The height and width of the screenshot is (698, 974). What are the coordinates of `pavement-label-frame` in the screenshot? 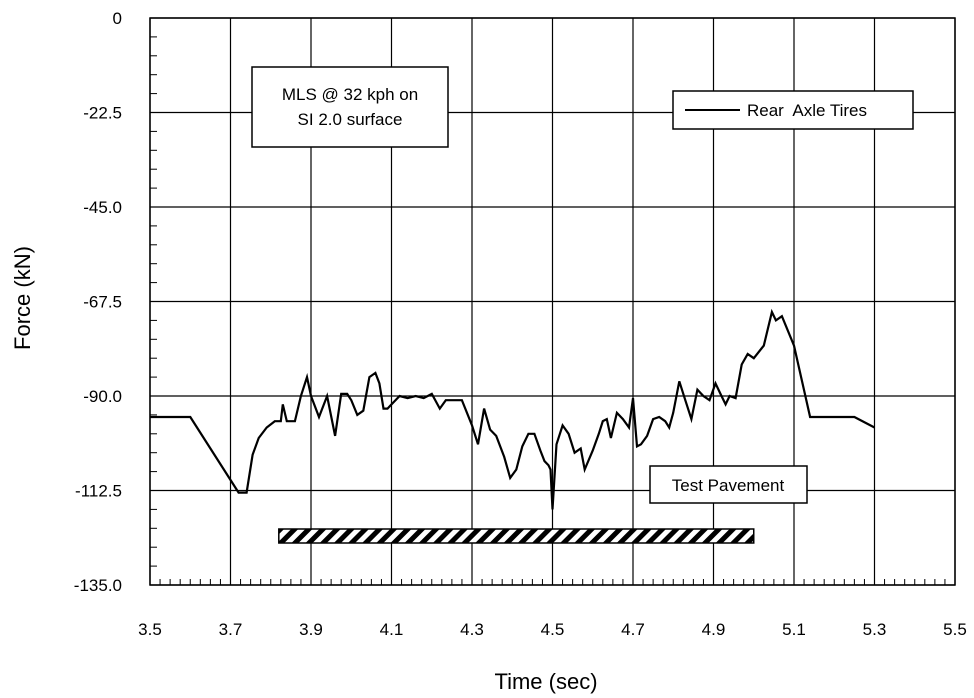 It's located at (728, 484).